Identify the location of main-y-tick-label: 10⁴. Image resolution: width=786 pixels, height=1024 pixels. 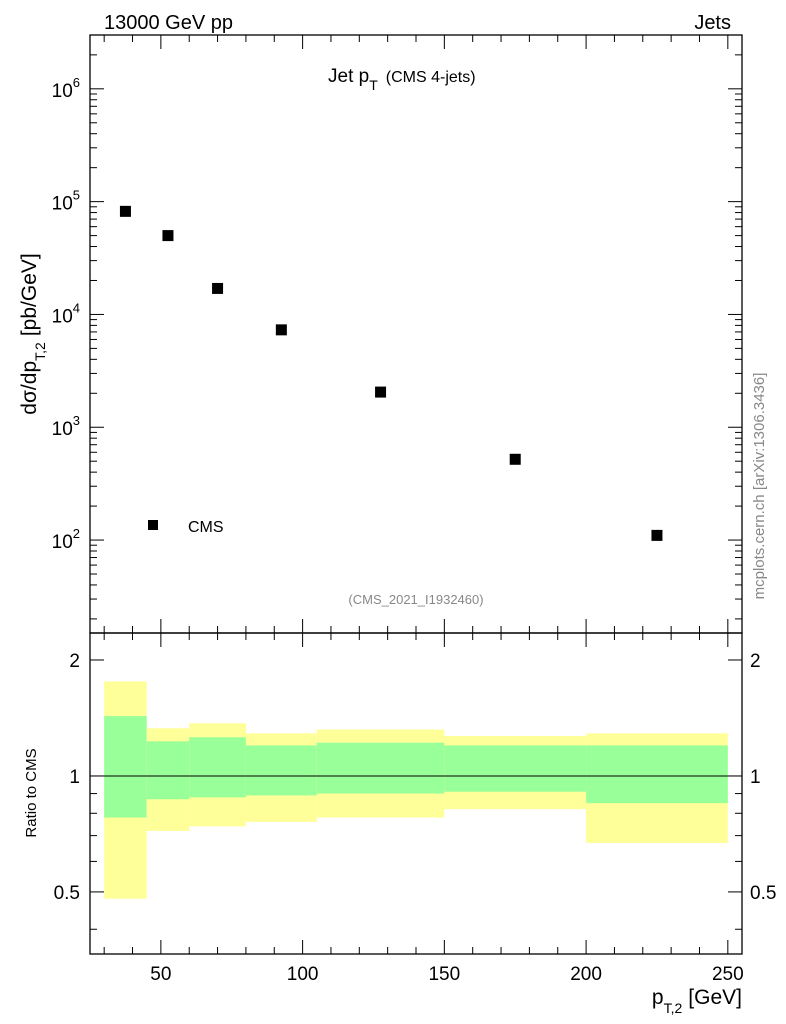
(66, 313).